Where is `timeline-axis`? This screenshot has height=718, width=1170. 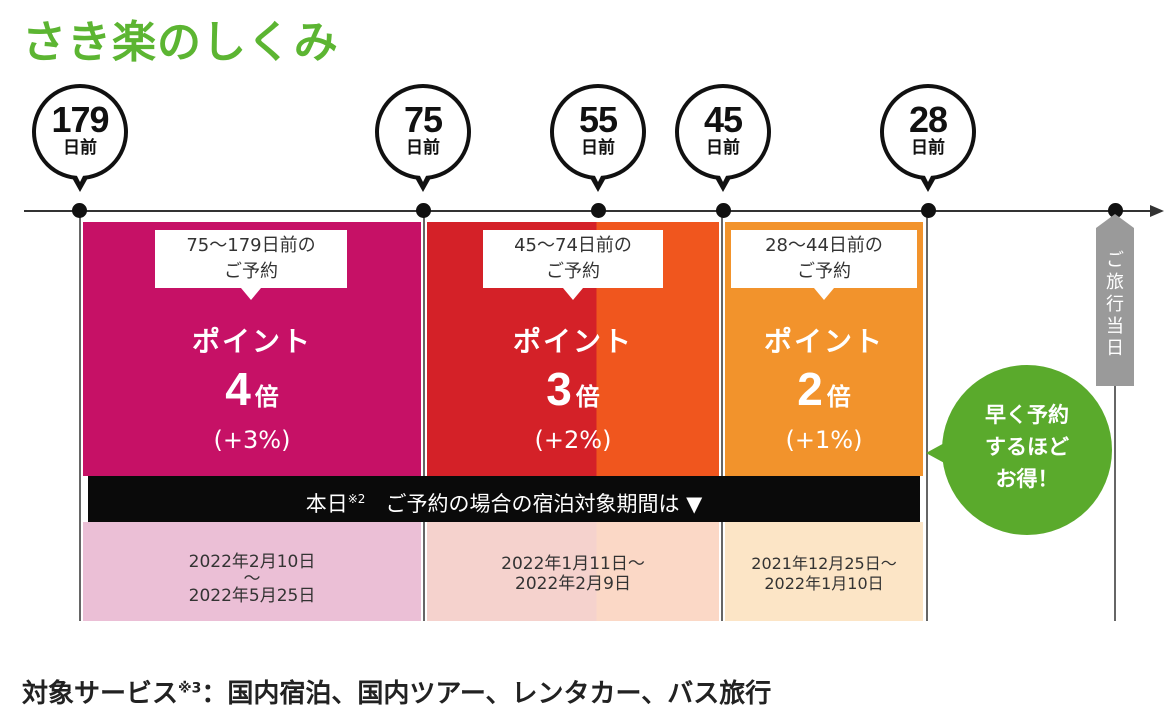 timeline-axis is located at coordinates (588, 211).